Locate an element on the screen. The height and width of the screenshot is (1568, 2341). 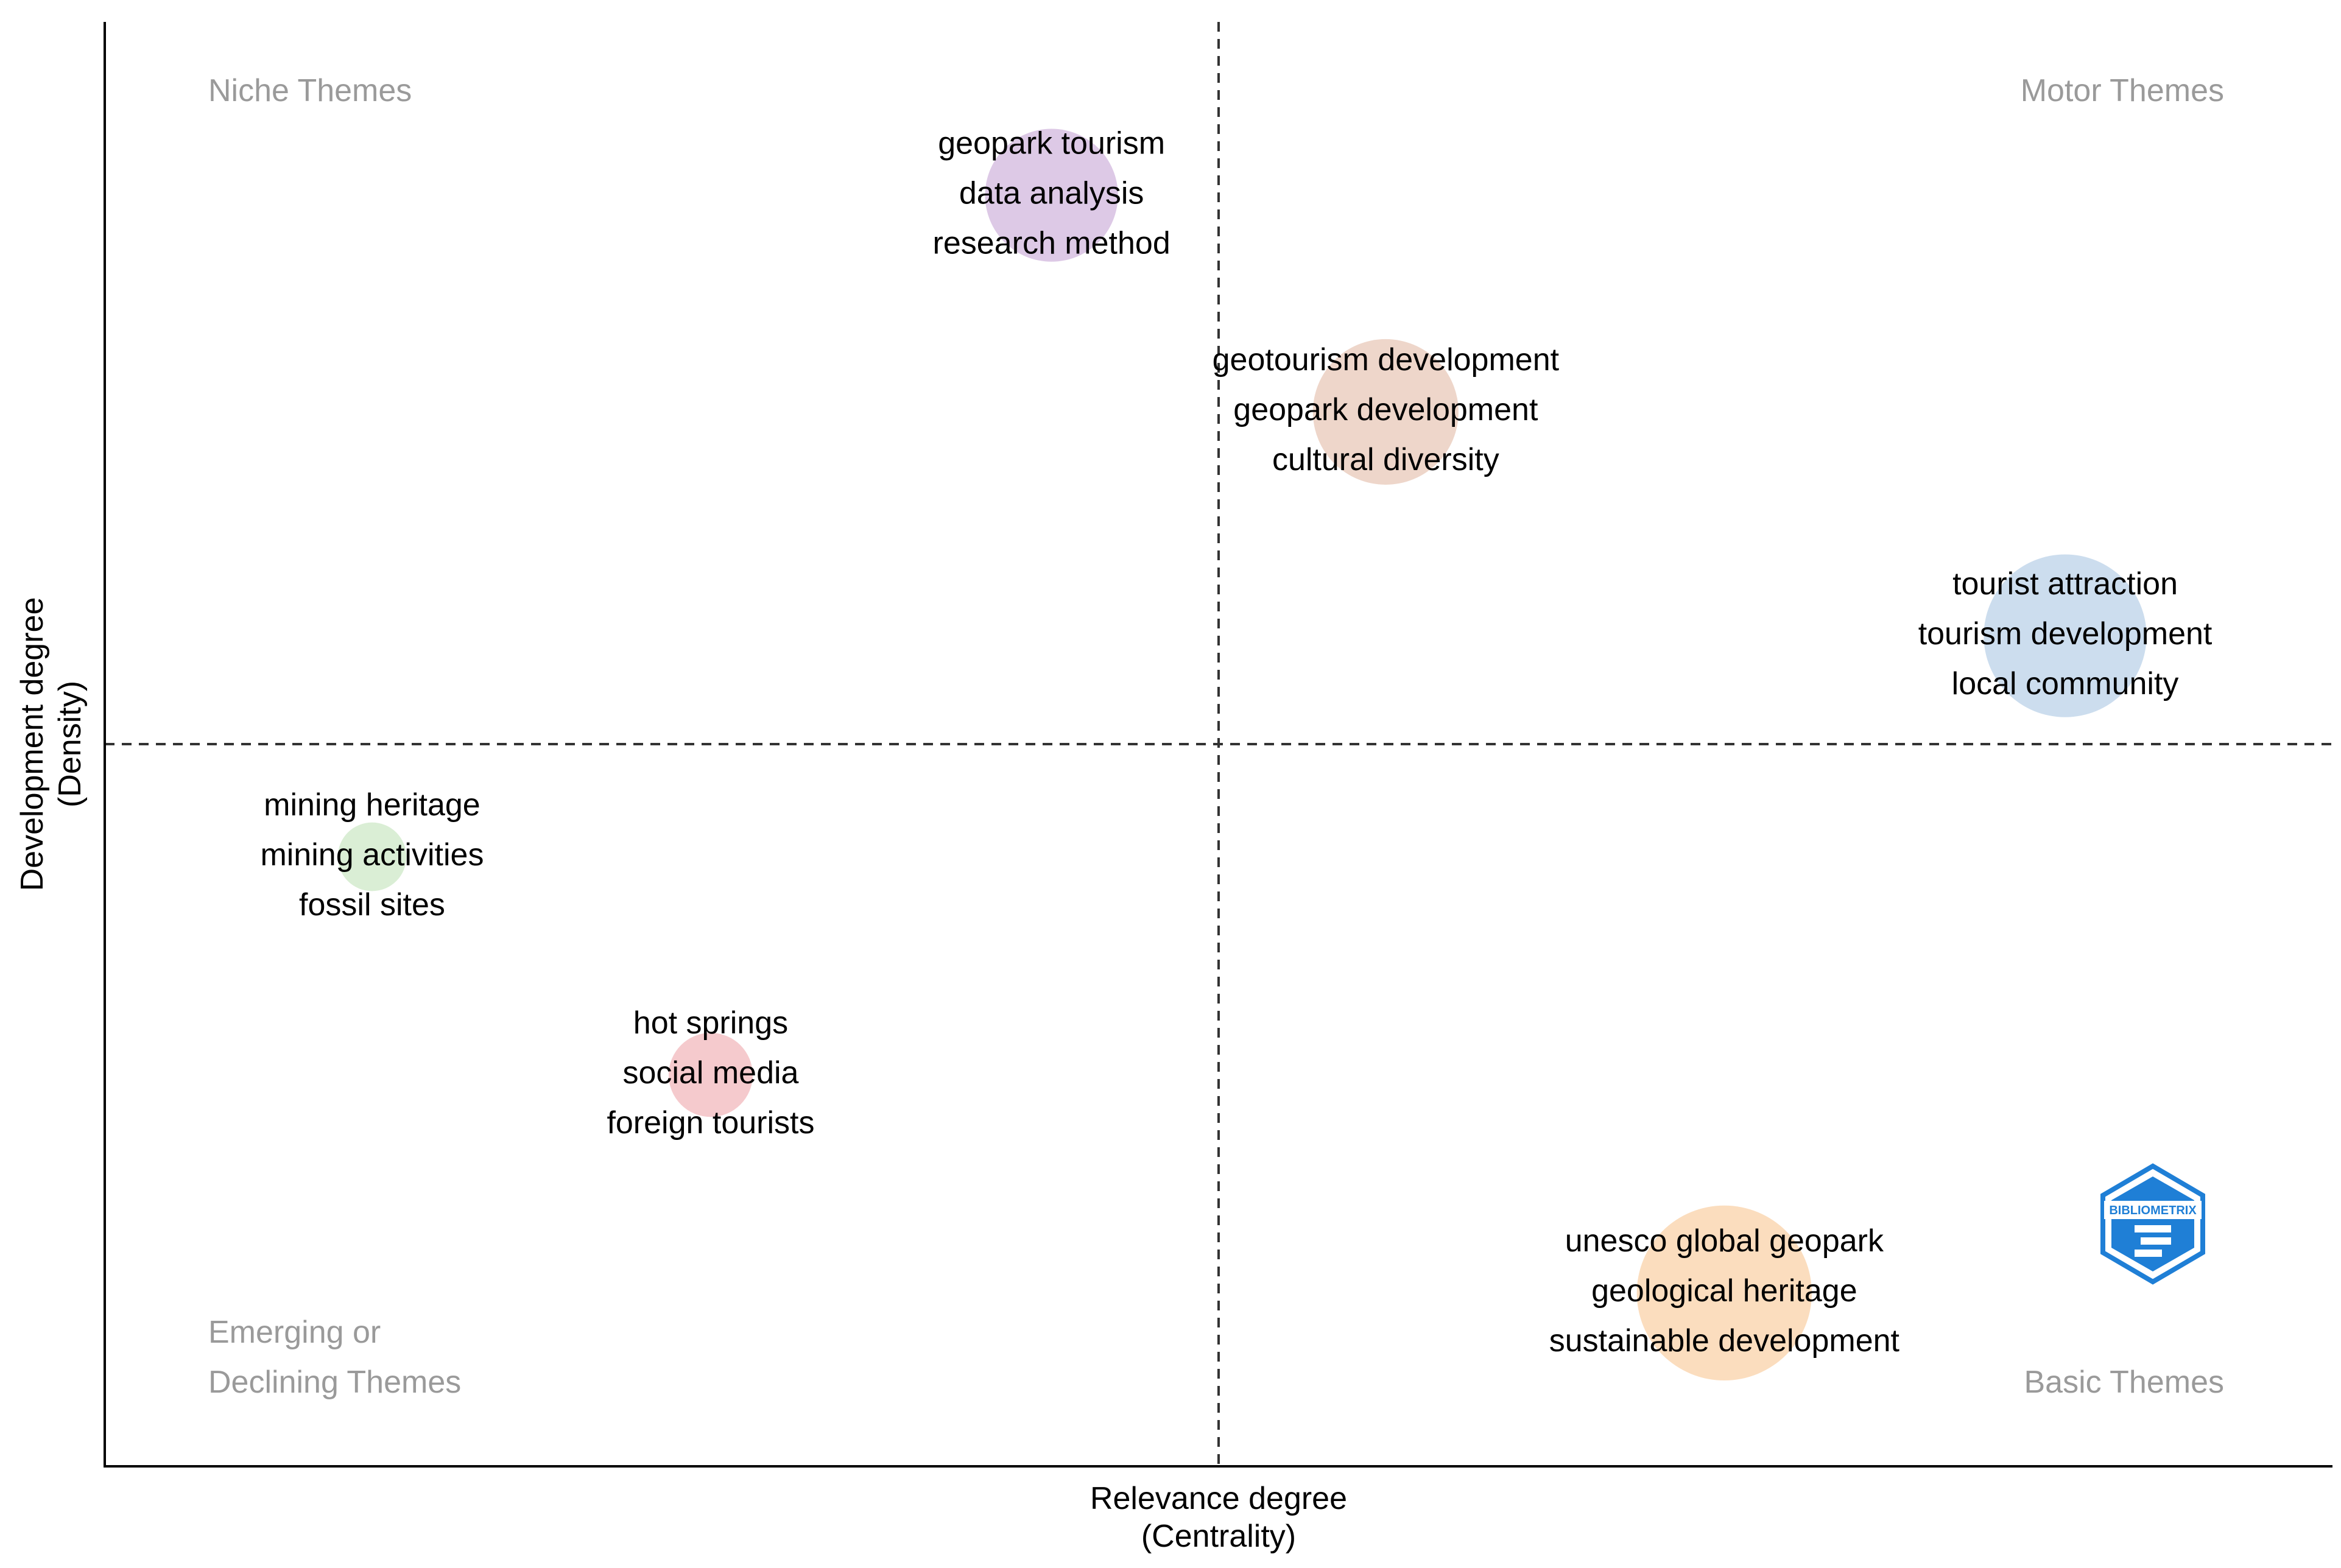
cluster-label: tourism development is located at coordinates (2065, 634).